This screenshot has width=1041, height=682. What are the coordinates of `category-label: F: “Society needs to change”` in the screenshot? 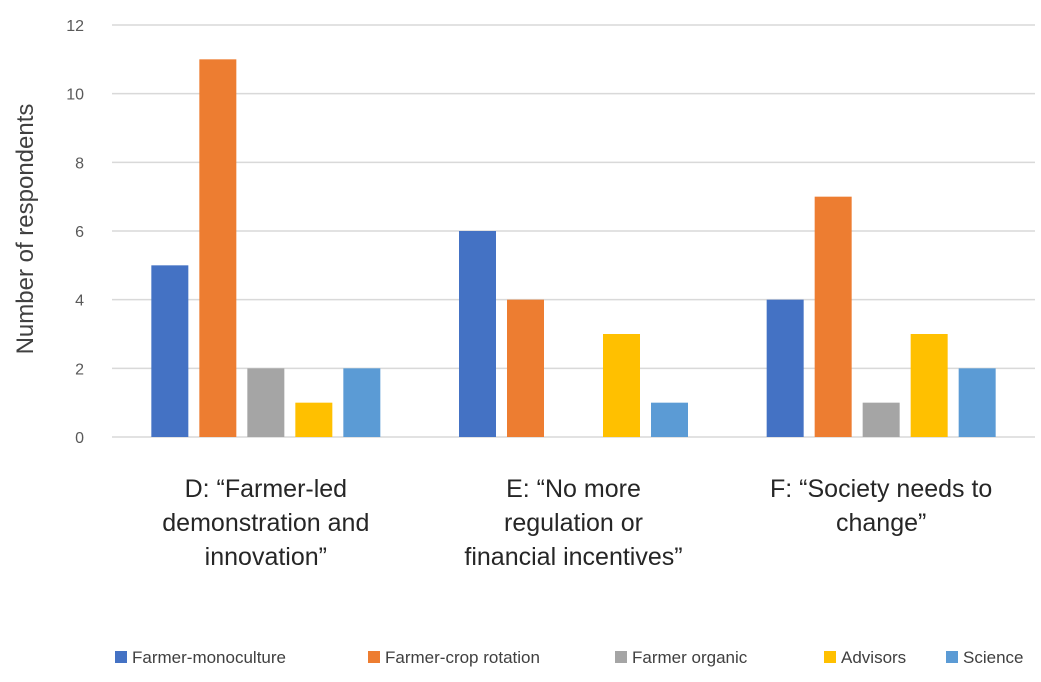 It's located at (881, 506).